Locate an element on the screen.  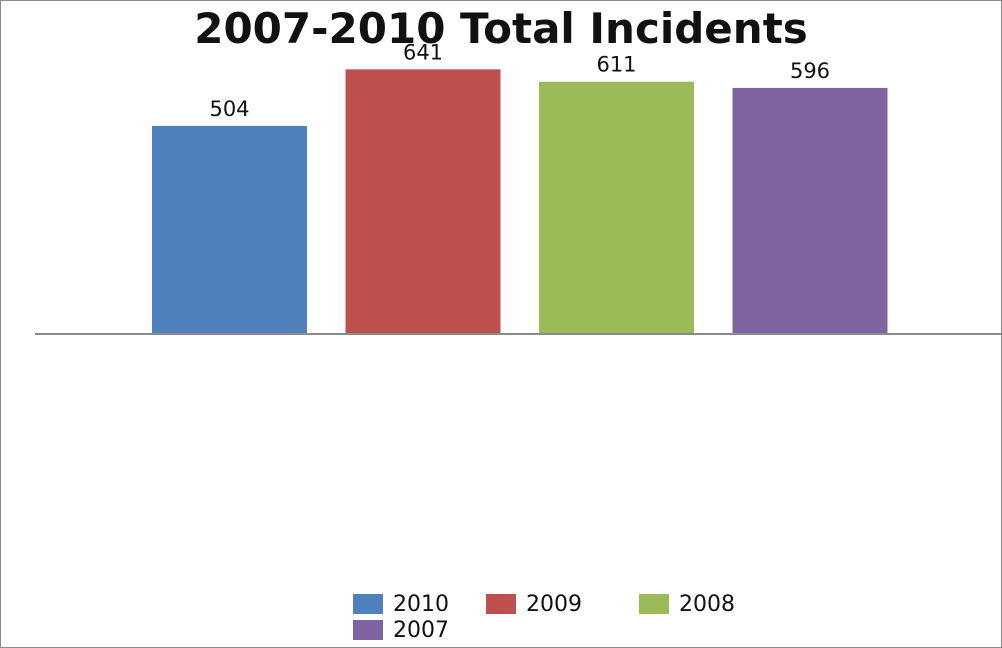
legend-label: 2010 is located at coordinates (421, 604).